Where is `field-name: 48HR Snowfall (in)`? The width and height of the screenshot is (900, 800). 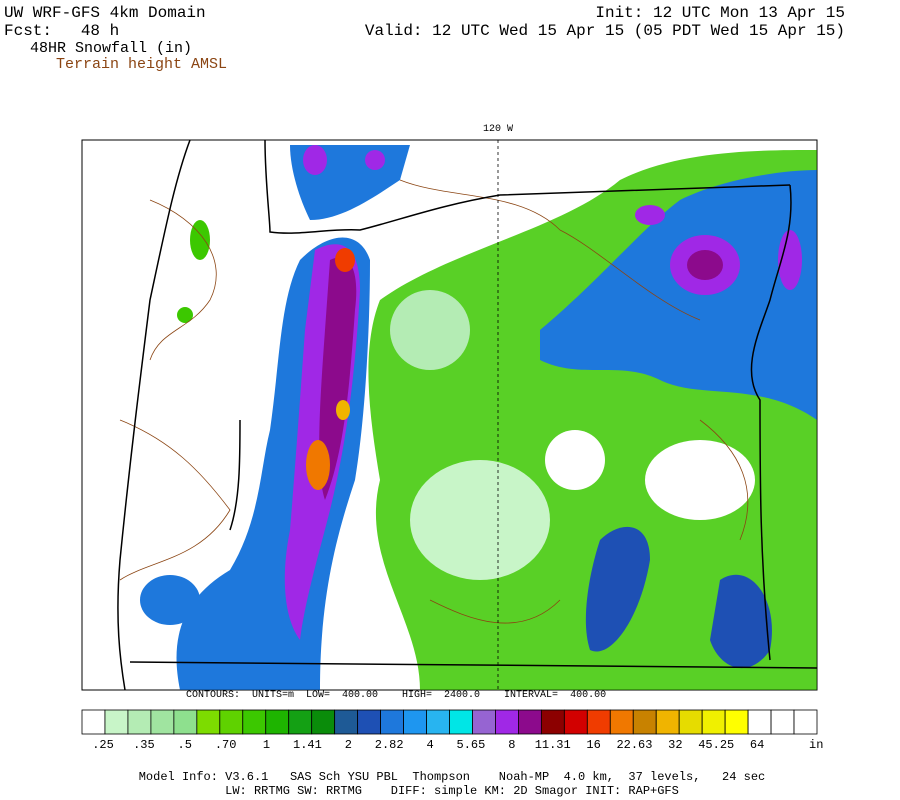 field-name: 48HR Snowfall (in) is located at coordinates (111, 48).